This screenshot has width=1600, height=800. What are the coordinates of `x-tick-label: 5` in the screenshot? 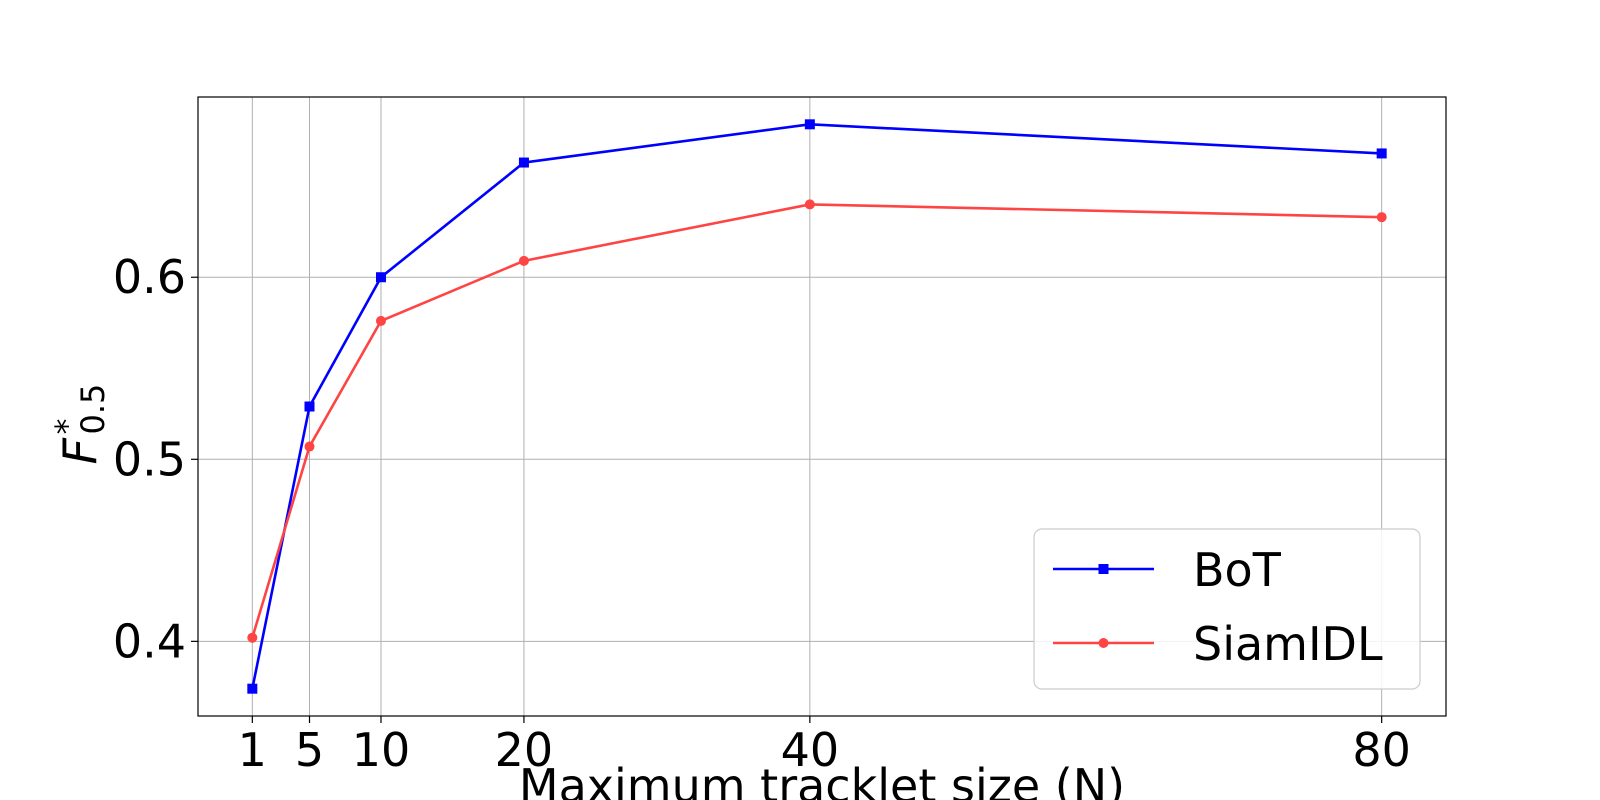 It's located at (309, 750).